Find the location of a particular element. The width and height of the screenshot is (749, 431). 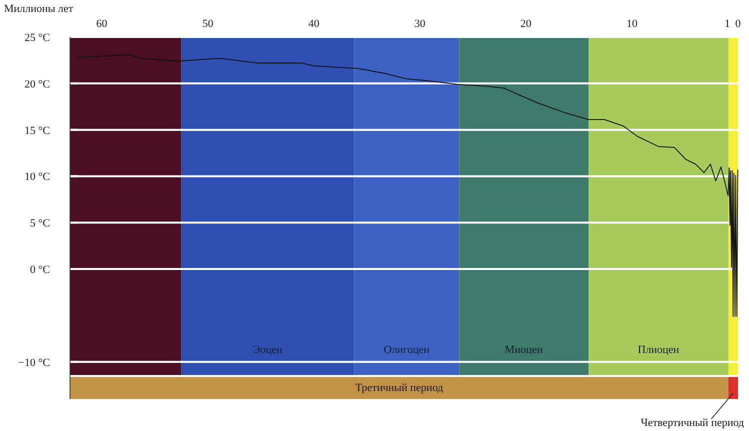

x-axis-title: Миллионы лет is located at coordinates (39, 9).